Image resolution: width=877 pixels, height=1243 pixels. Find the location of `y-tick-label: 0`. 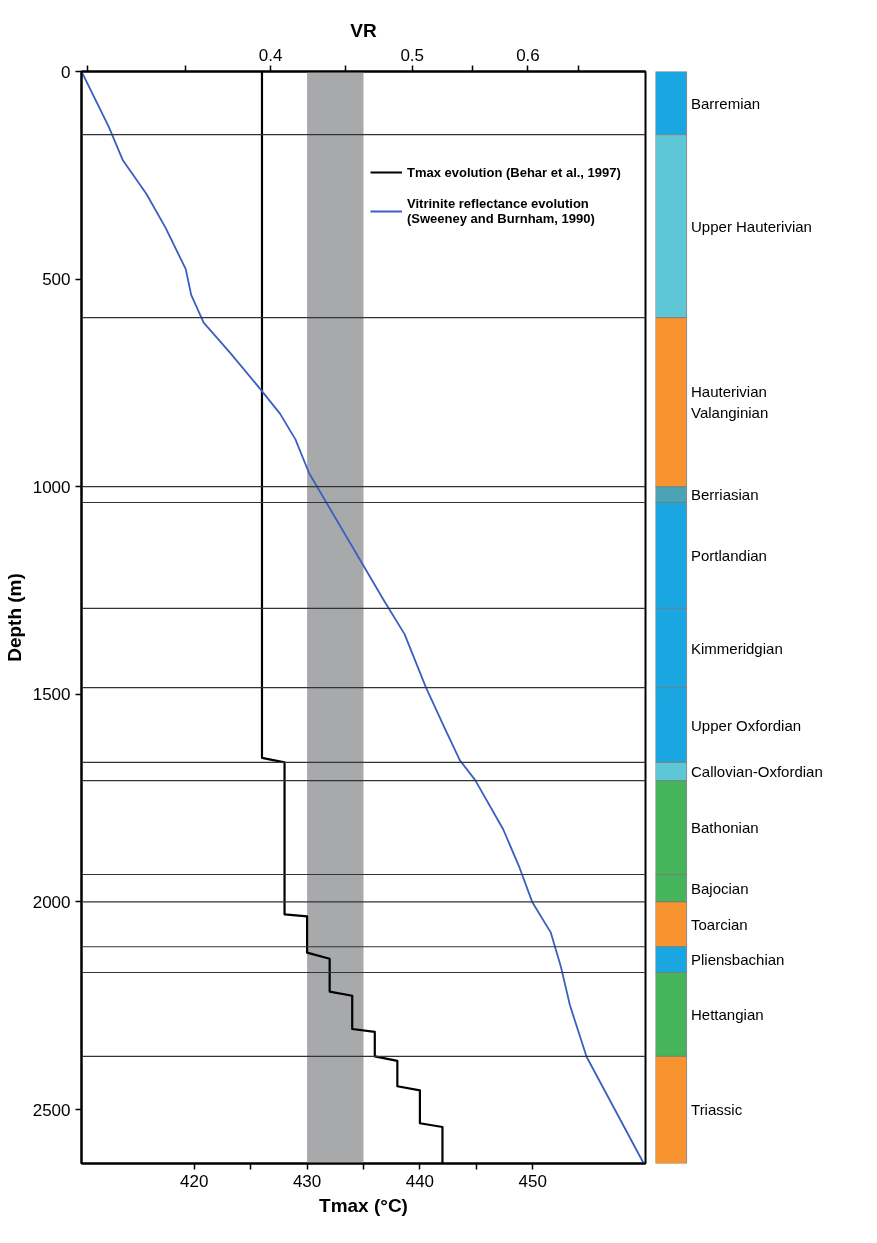

y-tick-label: 0 is located at coordinates (66, 72).